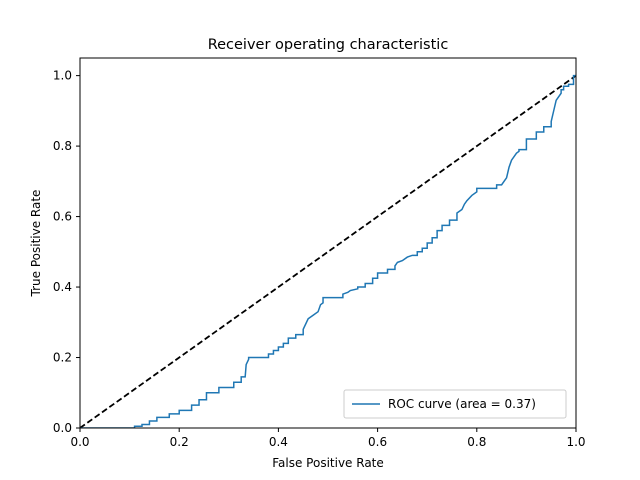 Image resolution: width=640 pixels, height=480 pixels. What do you see at coordinates (36, 244) in the screenshot?
I see `y-axis-label: True Positive Rate` at bounding box center [36, 244].